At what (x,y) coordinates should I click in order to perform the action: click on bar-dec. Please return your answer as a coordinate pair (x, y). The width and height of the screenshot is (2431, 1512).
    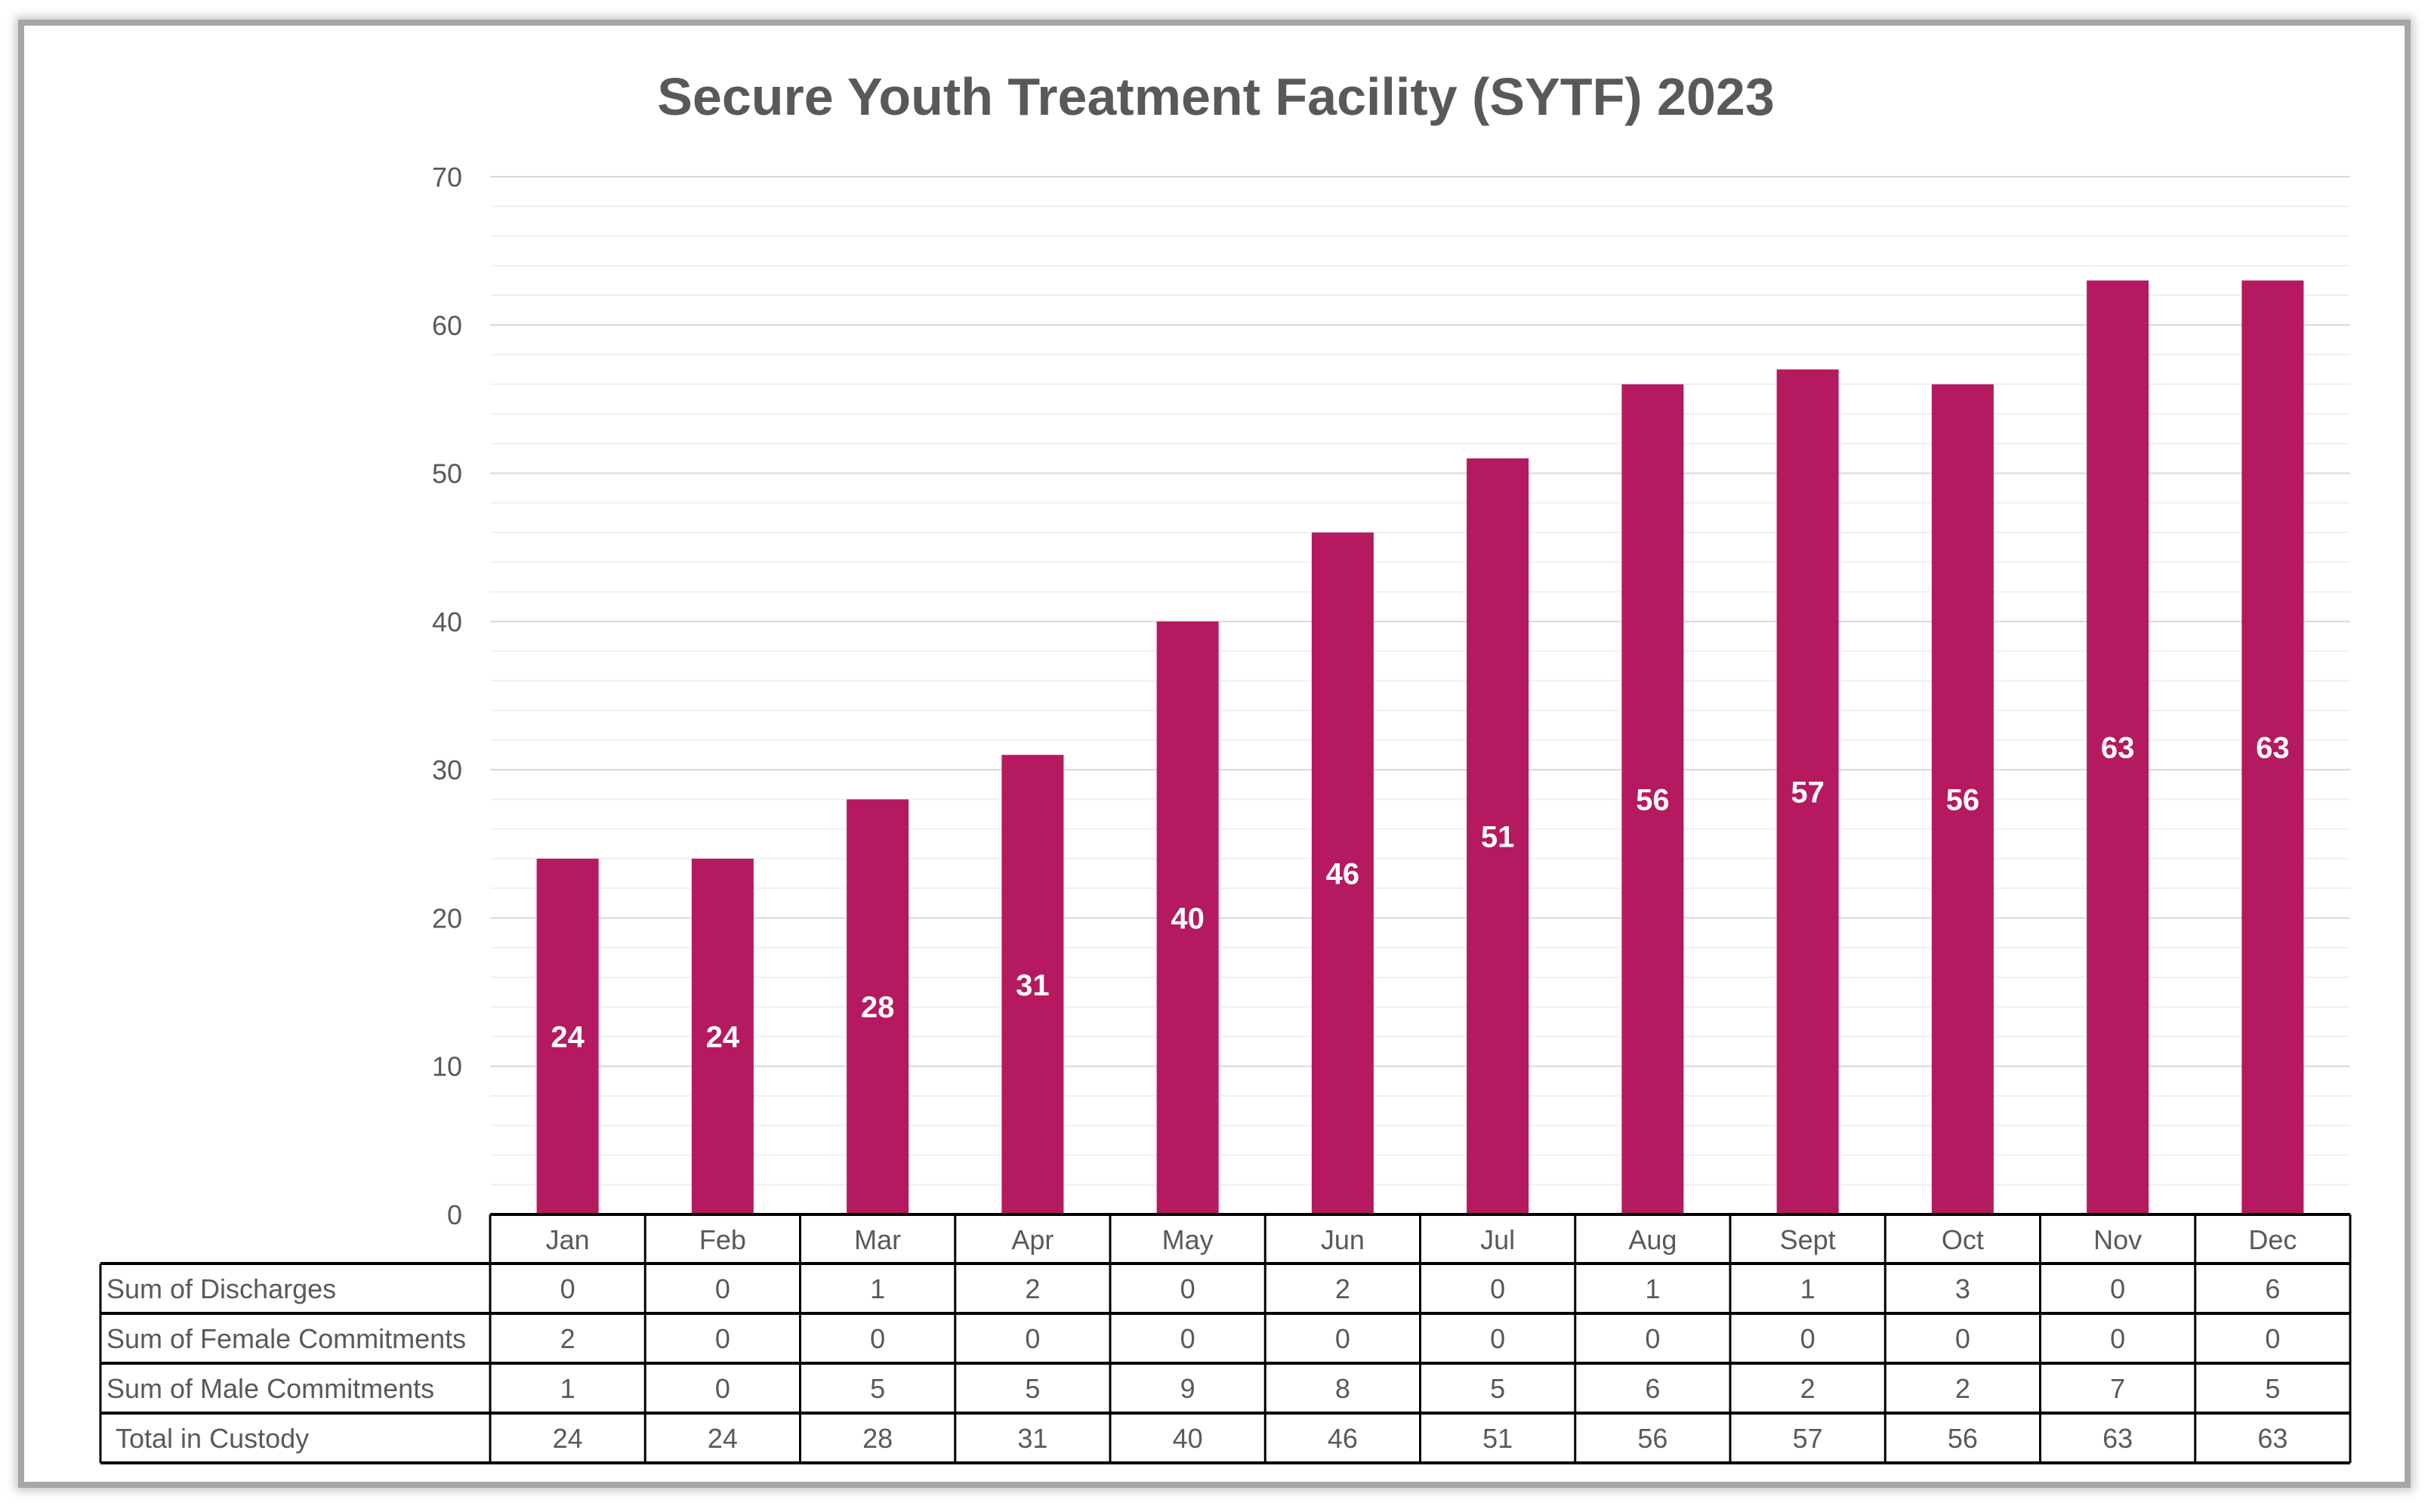
    Looking at the image, I should click on (2273, 747).